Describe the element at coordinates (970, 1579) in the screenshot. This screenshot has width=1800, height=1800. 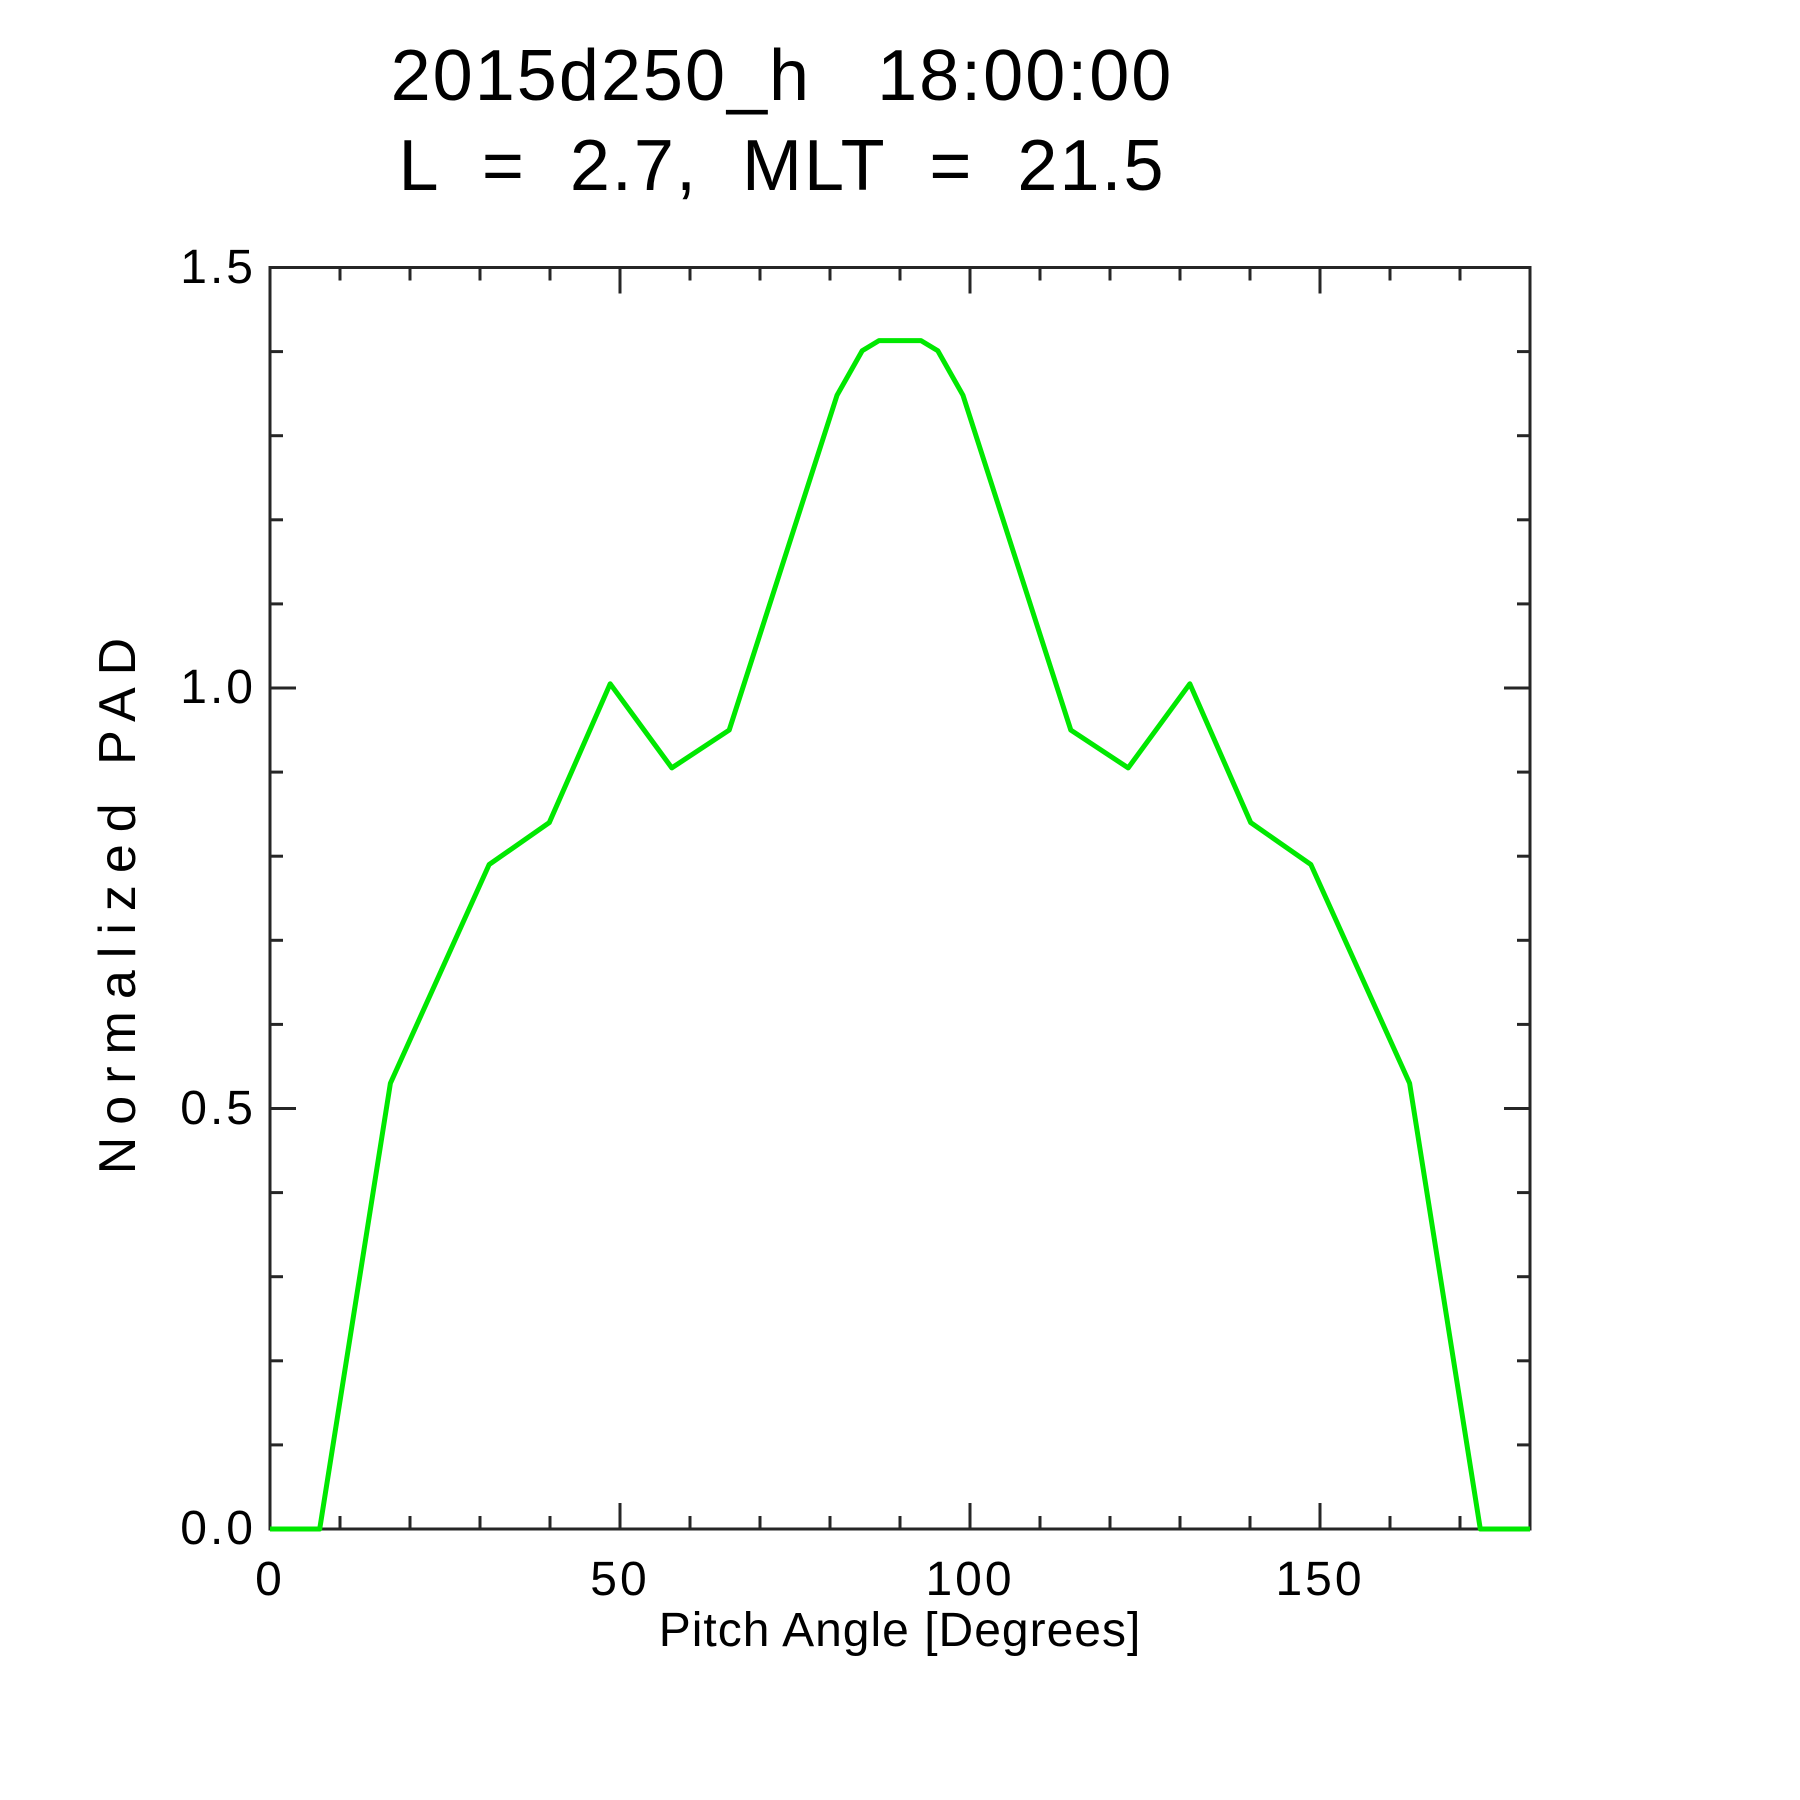
I see `x-tick-label: 100` at that location.